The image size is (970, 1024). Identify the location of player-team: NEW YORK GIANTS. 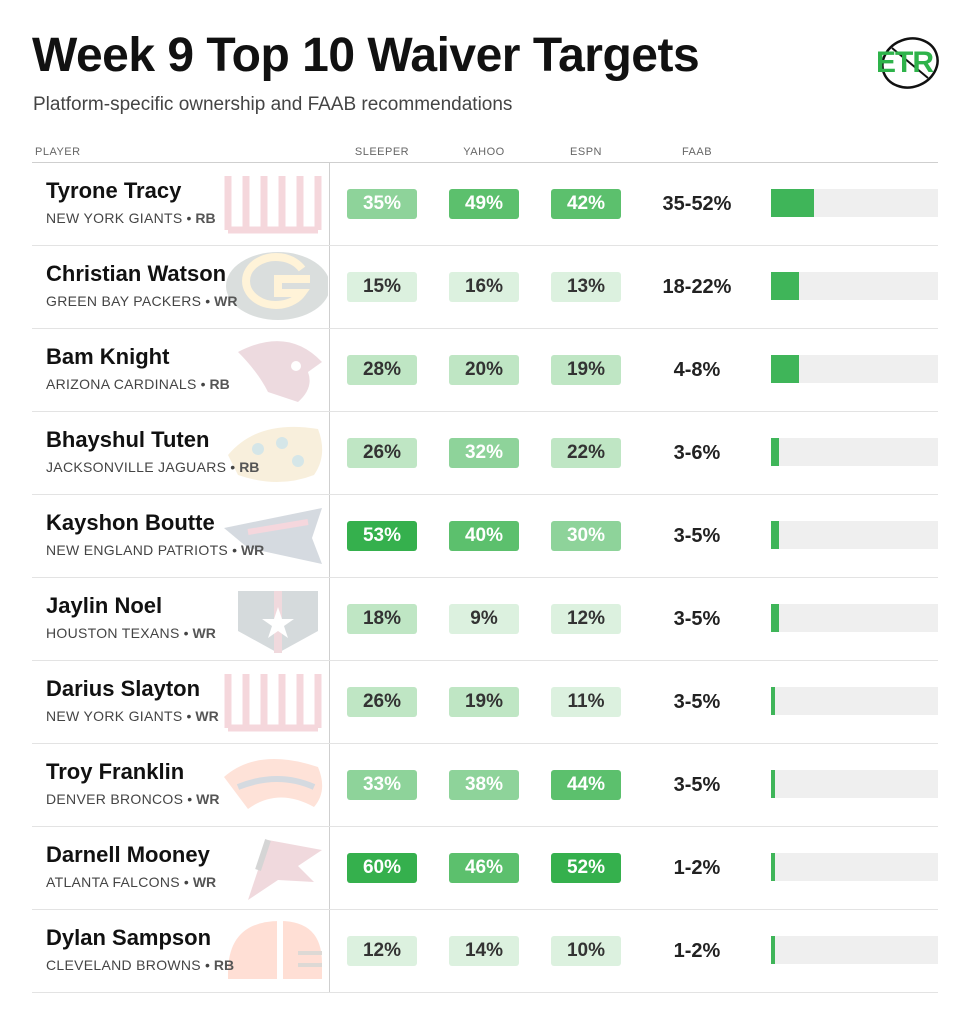
(114, 218).